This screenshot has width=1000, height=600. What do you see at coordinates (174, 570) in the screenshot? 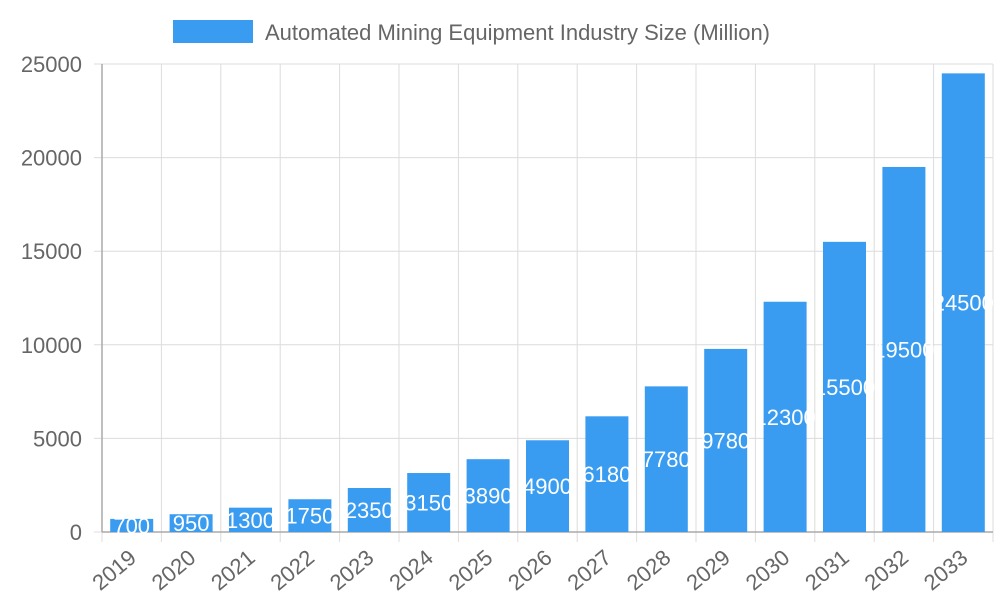
I see `x-tick-label: 2020` at bounding box center [174, 570].